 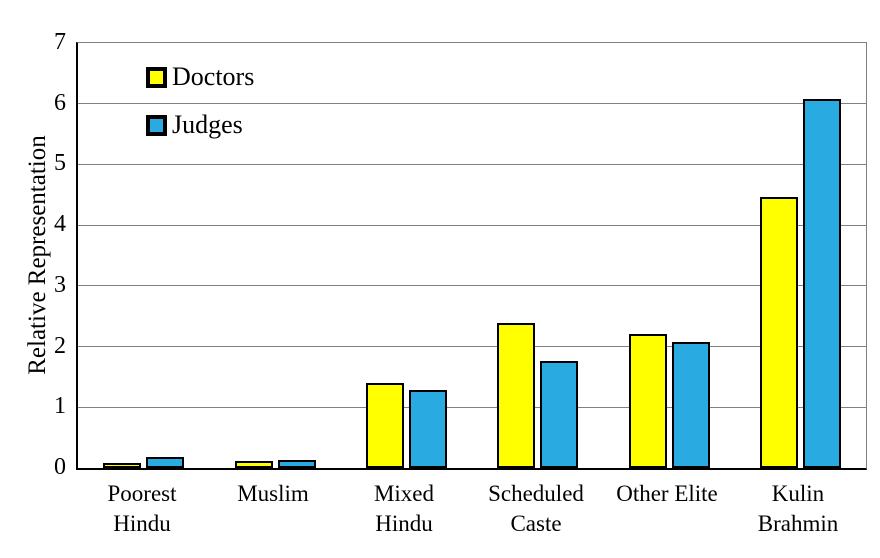 What do you see at coordinates (207, 124) in the screenshot?
I see `legend-label-judges: Judges` at bounding box center [207, 124].